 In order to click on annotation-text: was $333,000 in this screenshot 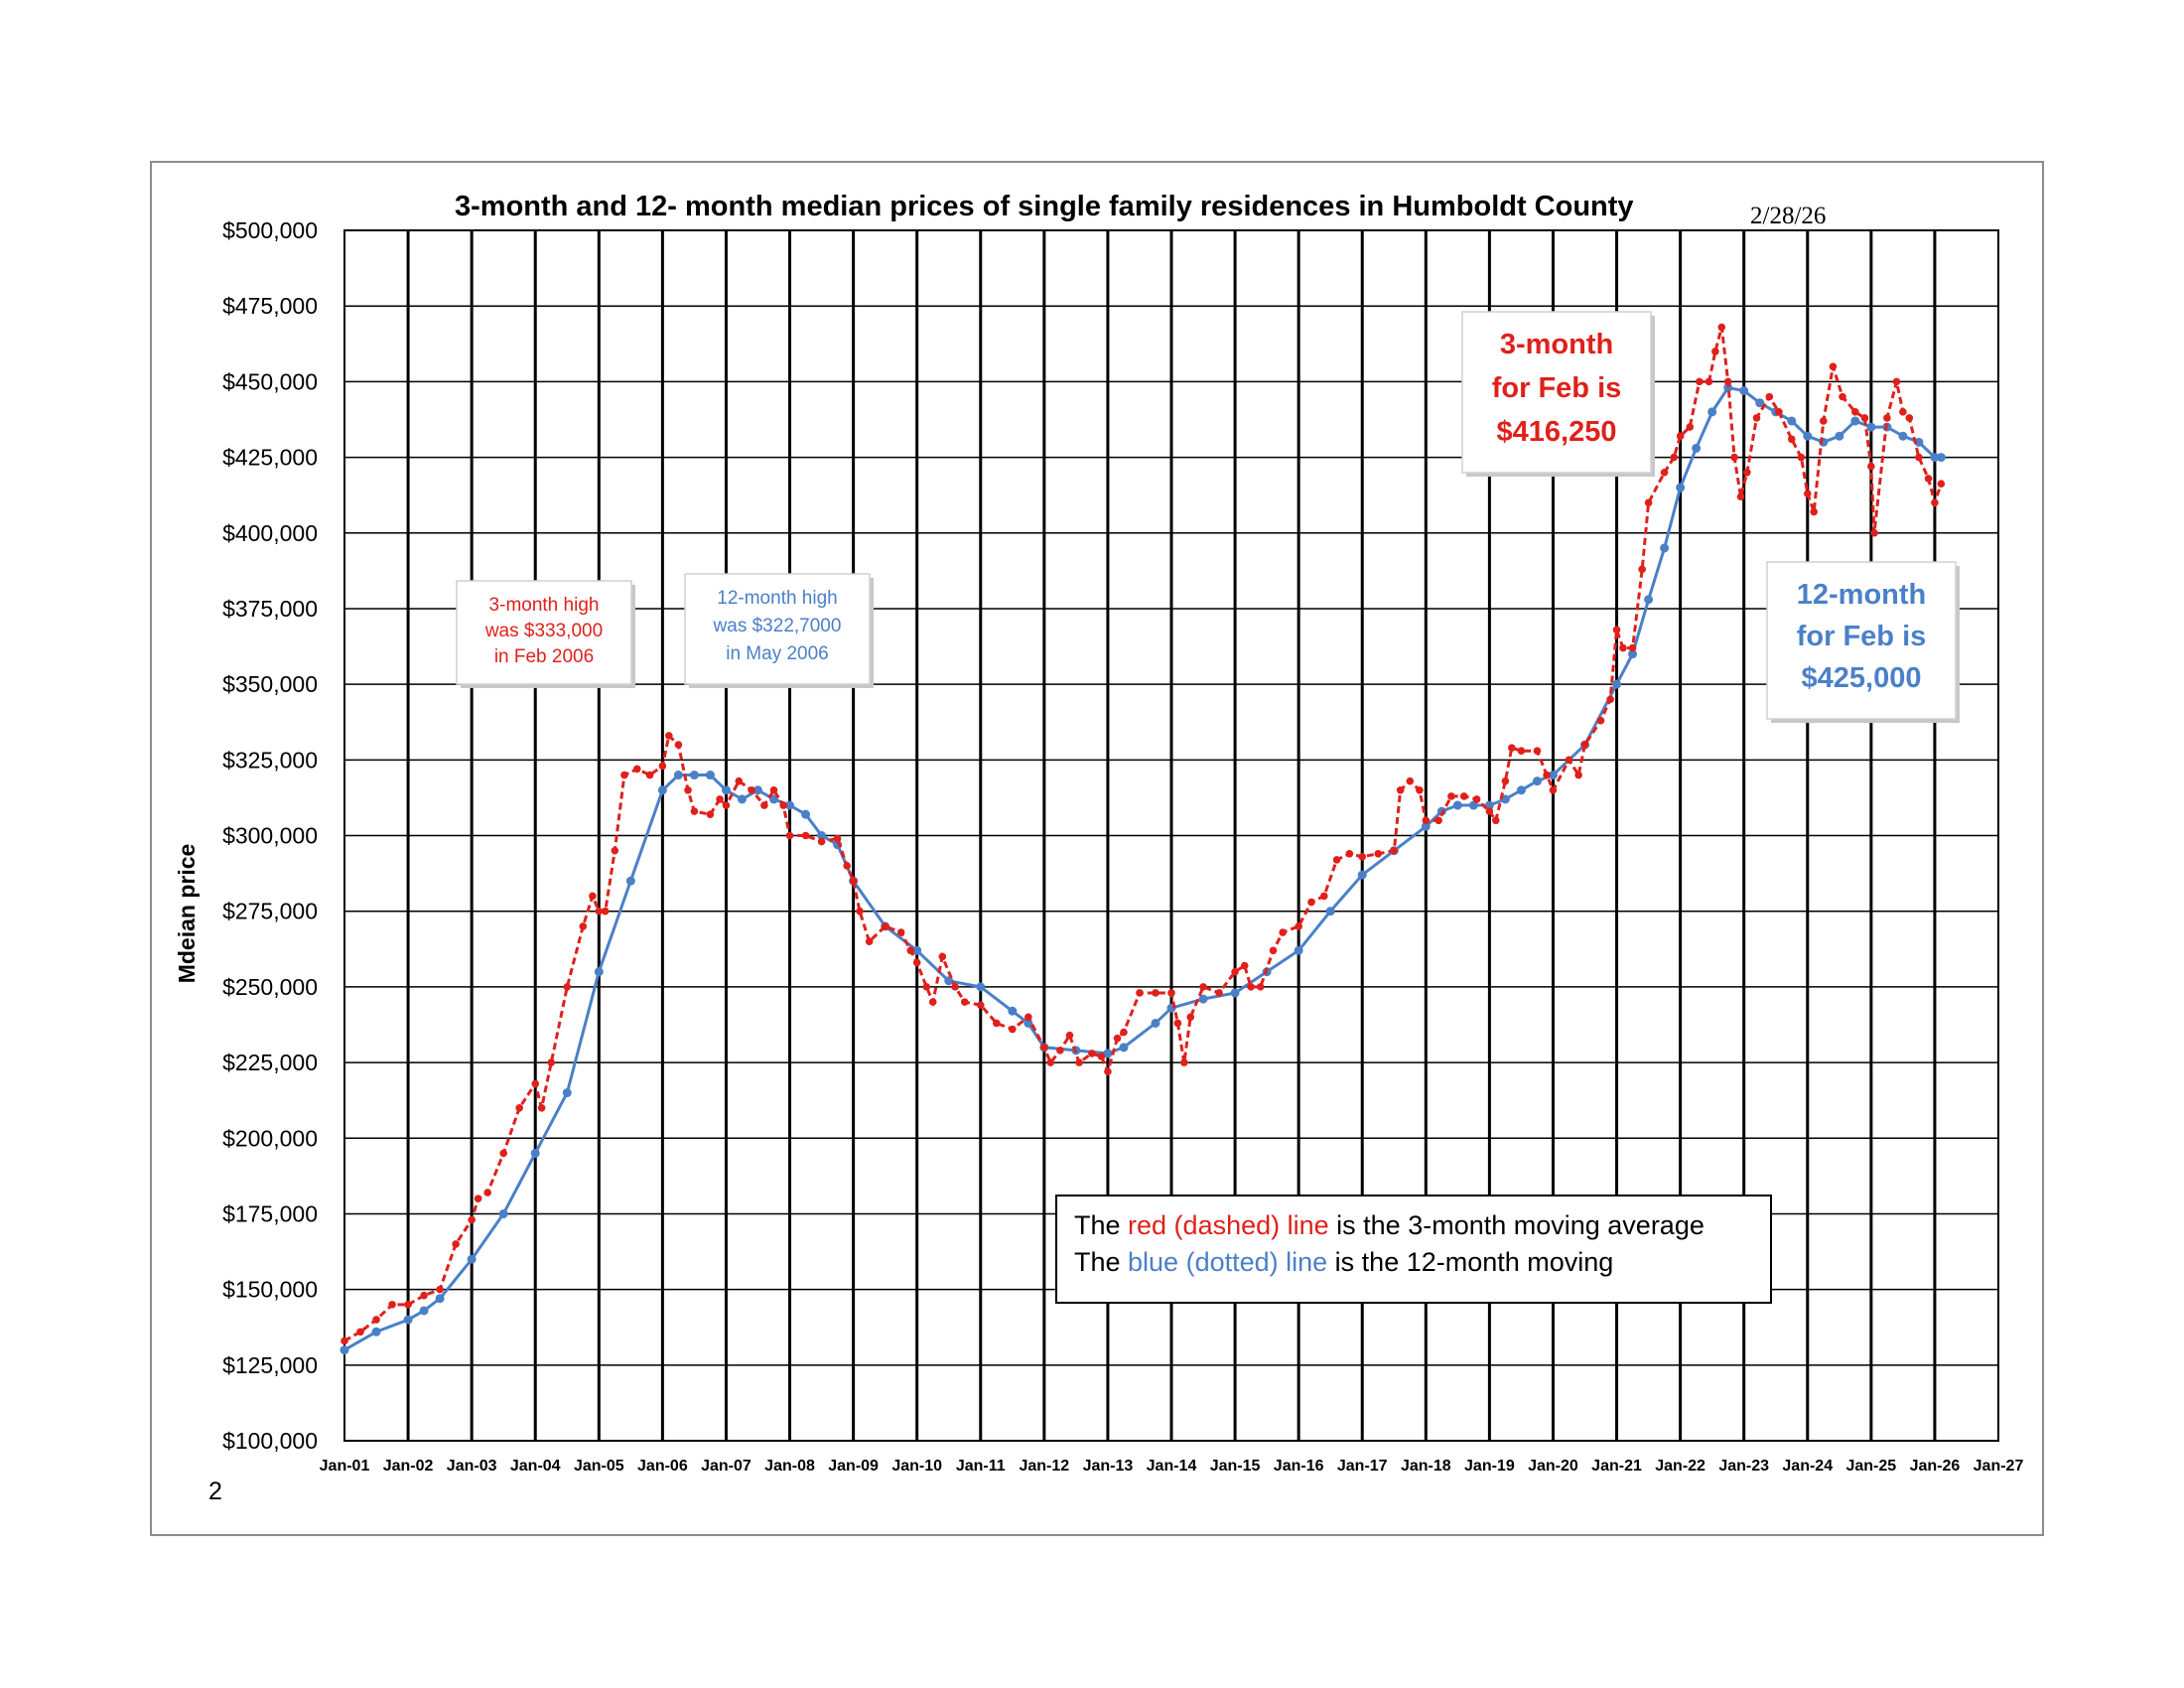, I will do `click(543, 631)`.